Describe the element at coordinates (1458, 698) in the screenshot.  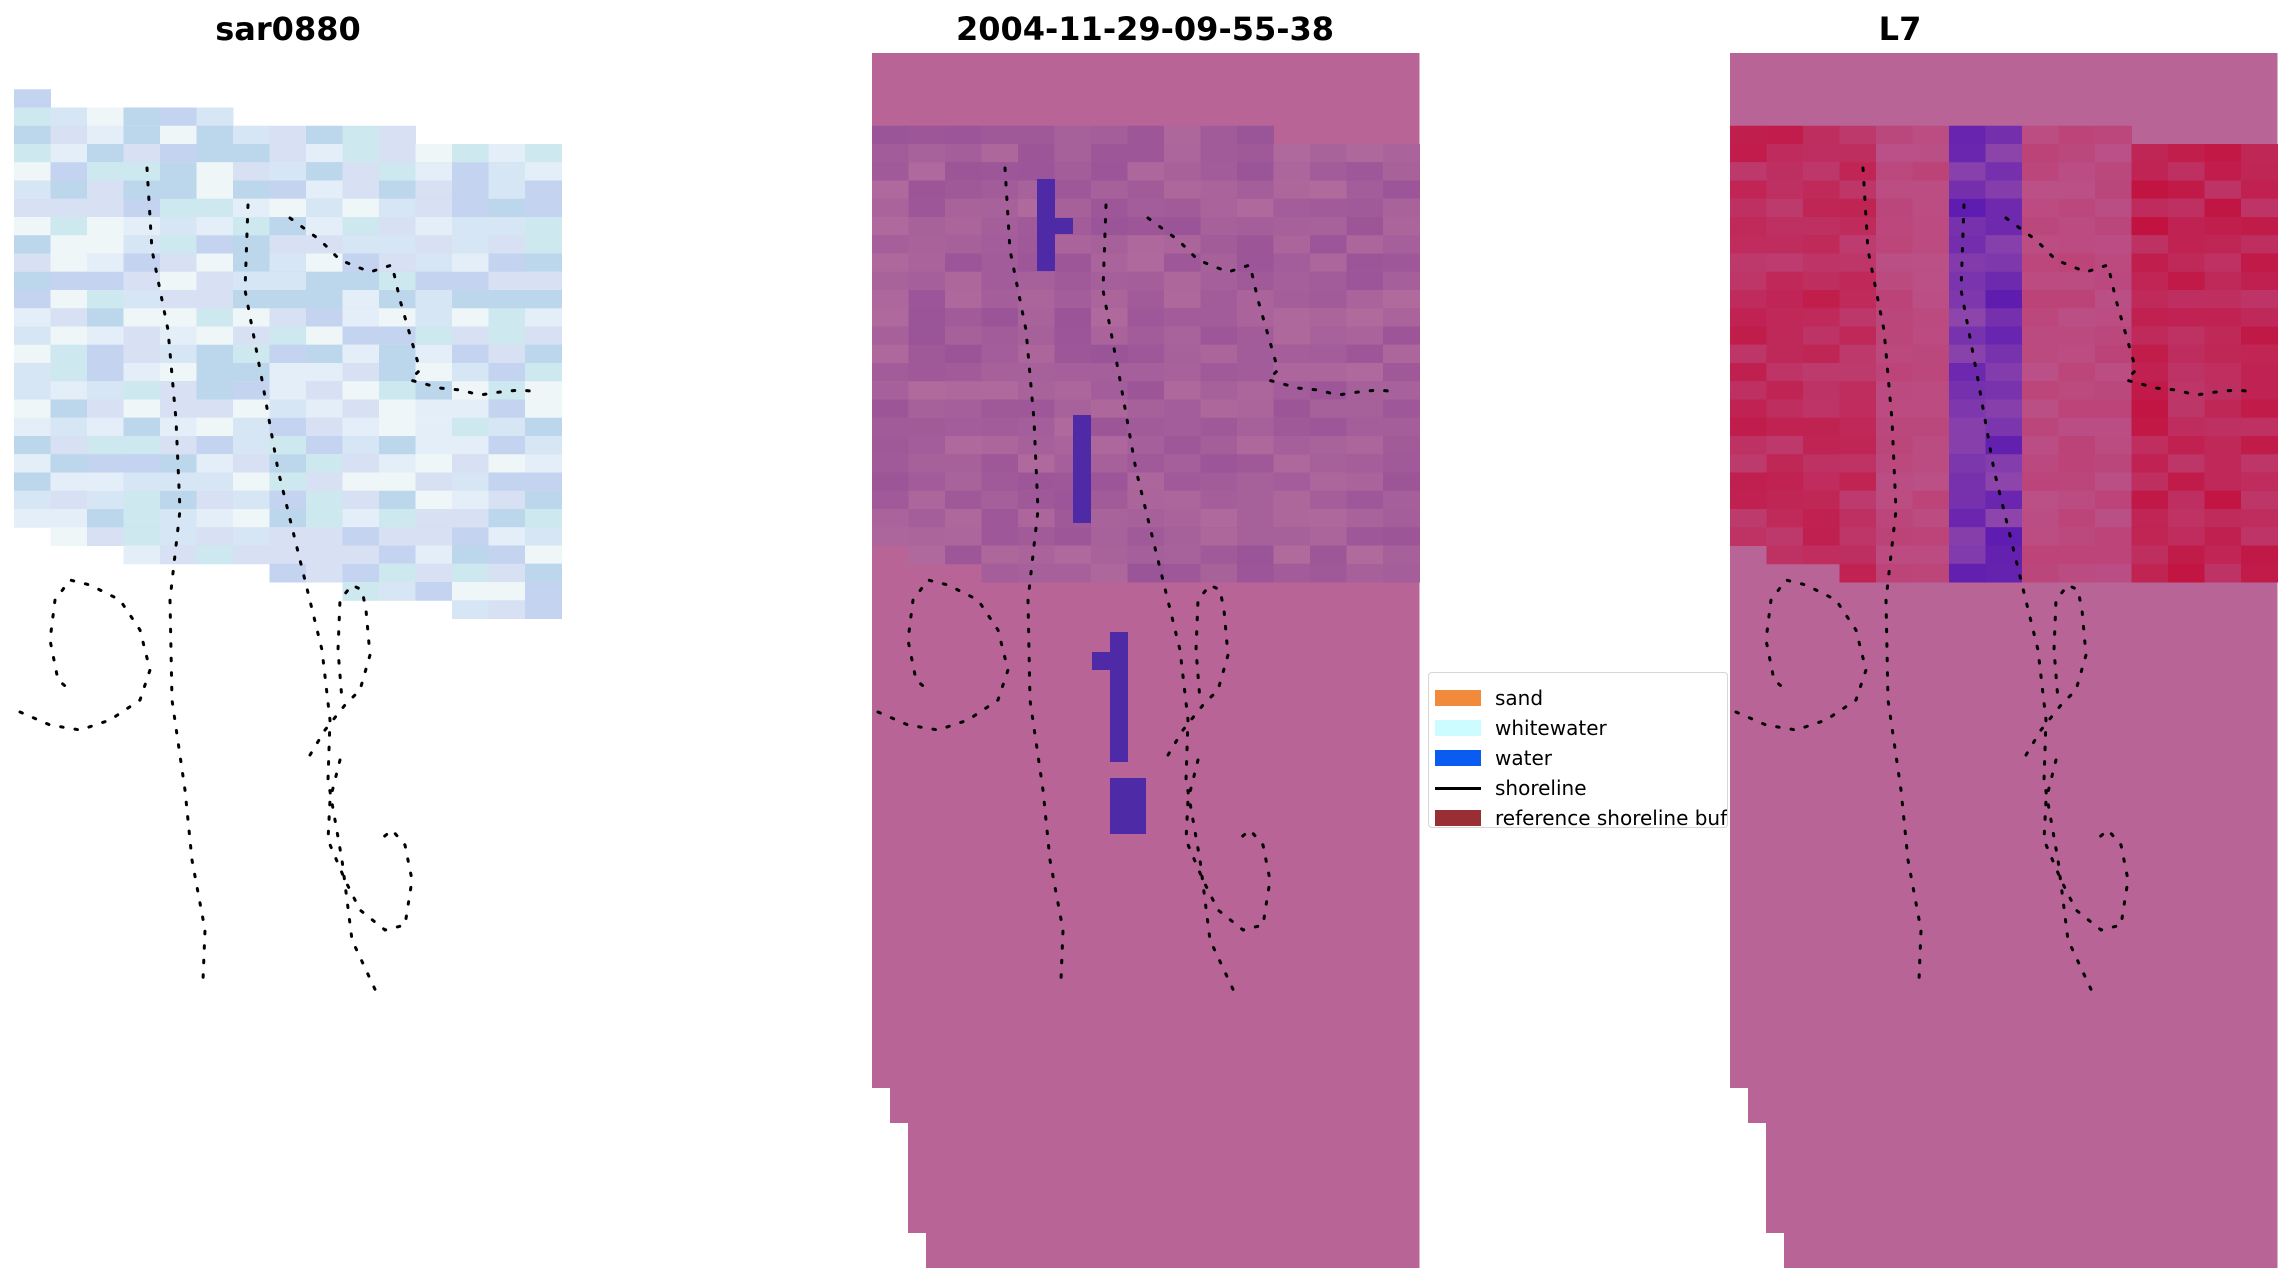
I see `legend-swatch-sand` at that location.